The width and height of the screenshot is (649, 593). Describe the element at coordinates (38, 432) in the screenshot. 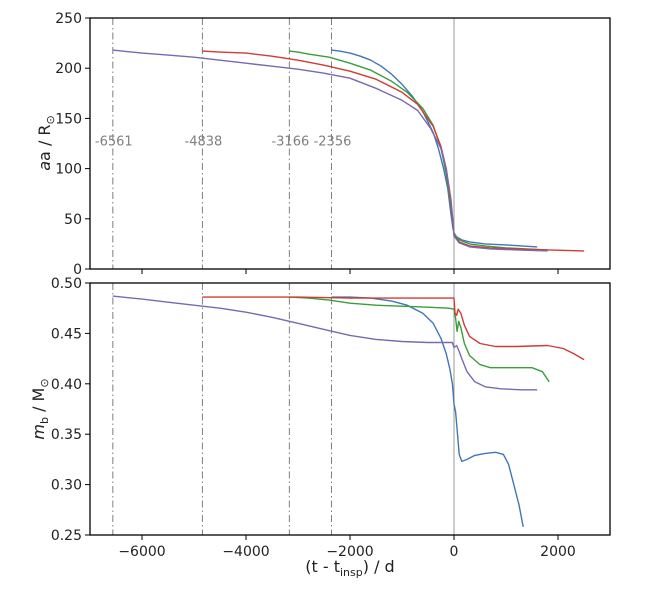

I see `bottom-y-label-var: m` at that location.